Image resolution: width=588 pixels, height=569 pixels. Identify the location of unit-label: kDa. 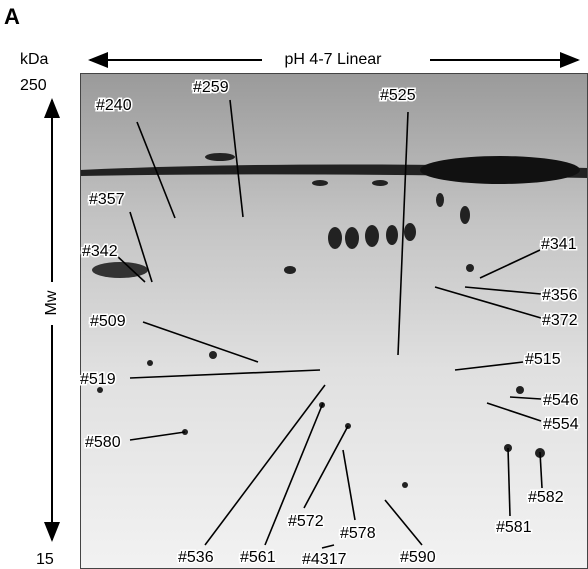
(34, 59).